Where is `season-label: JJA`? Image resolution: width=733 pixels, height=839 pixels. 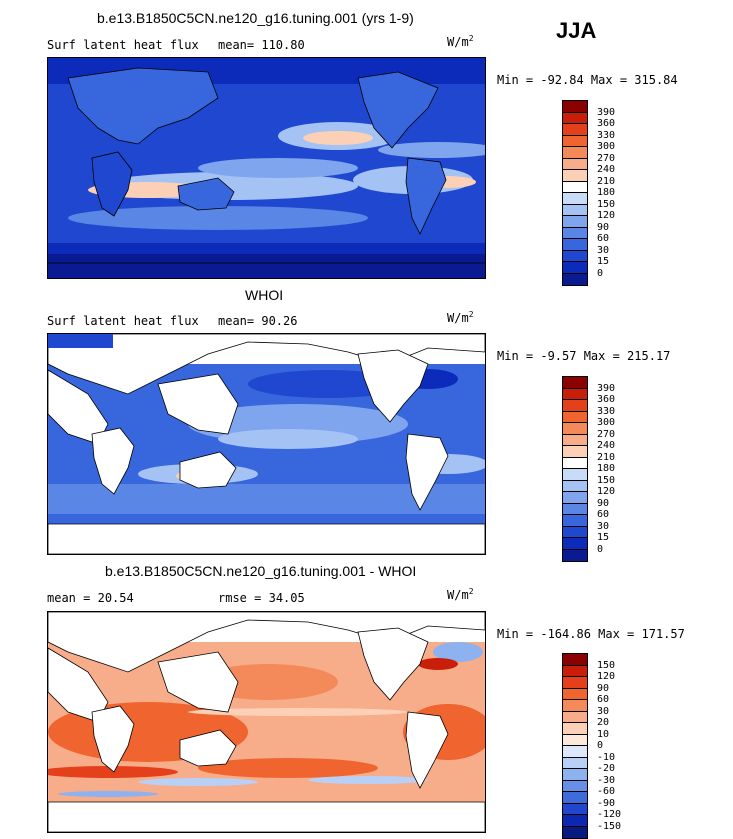 season-label: JJA is located at coordinates (576, 30).